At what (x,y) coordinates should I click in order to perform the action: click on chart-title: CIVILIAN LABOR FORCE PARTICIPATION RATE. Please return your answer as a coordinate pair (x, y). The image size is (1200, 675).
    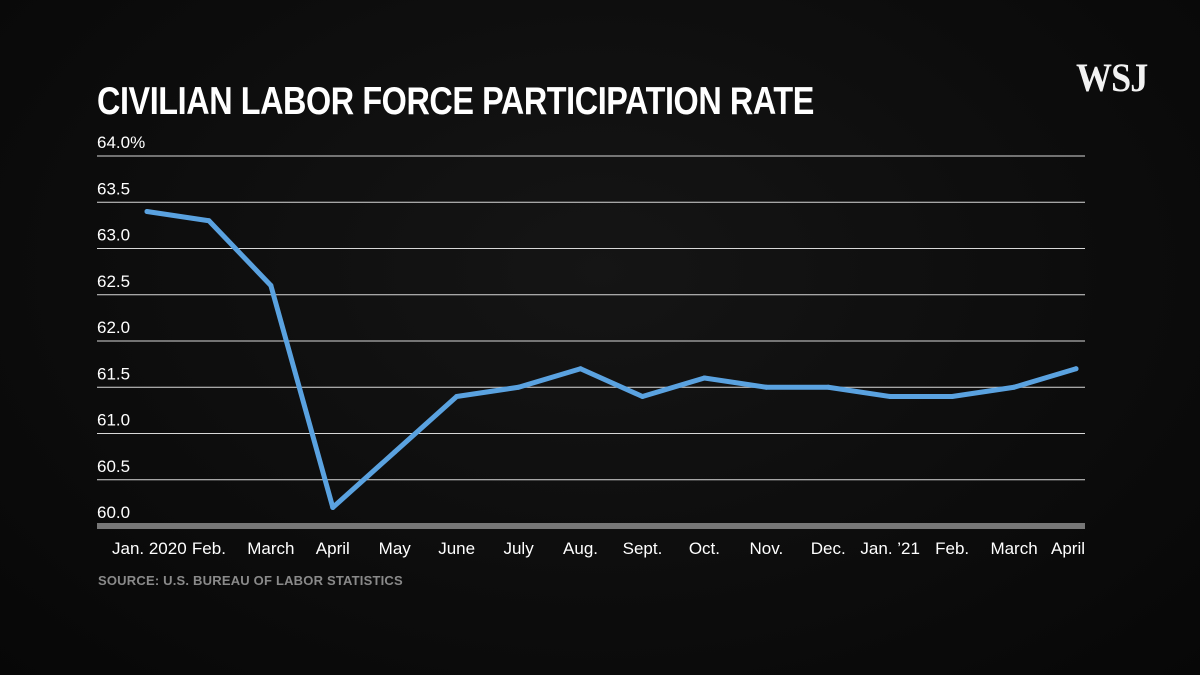
    Looking at the image, I should click on (455, 101).